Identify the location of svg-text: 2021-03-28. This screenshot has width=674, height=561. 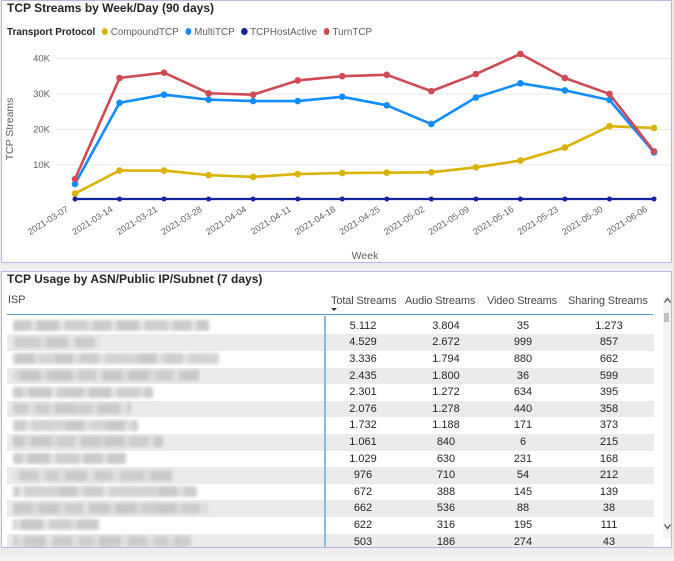
(181, 220).